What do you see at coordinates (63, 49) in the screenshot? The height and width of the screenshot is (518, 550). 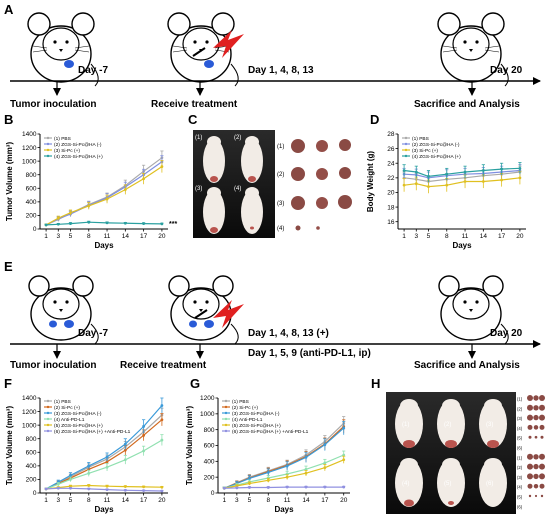 I see `mouse-illustration-inoculation` at bounding box center [63, 49].